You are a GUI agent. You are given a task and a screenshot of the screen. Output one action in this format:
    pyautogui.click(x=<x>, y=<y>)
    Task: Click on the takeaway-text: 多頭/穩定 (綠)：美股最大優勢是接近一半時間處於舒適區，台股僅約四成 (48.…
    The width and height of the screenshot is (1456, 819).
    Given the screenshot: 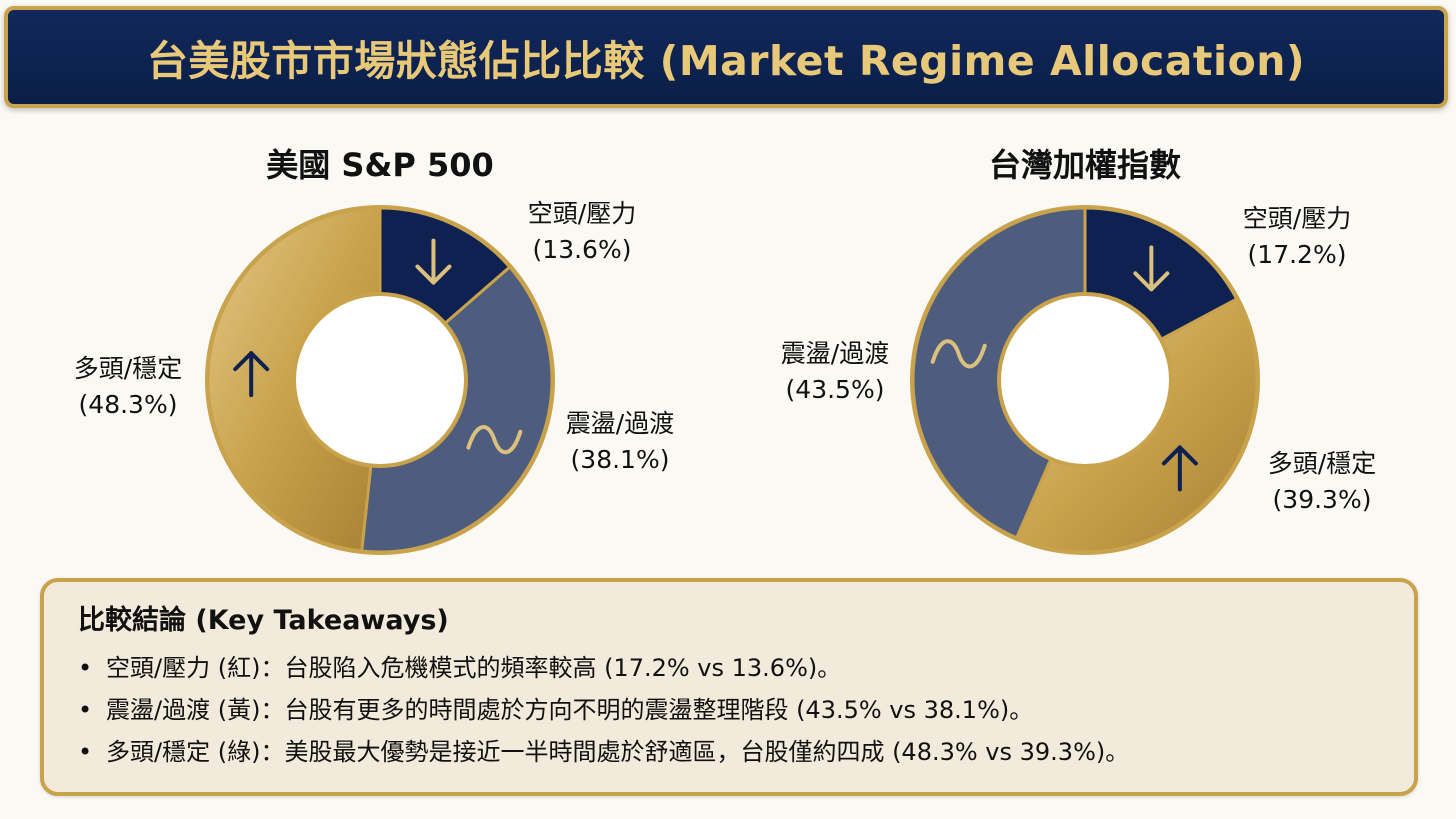 What is the action you would take?
    pyautogui.click(x=618, y=752)
    